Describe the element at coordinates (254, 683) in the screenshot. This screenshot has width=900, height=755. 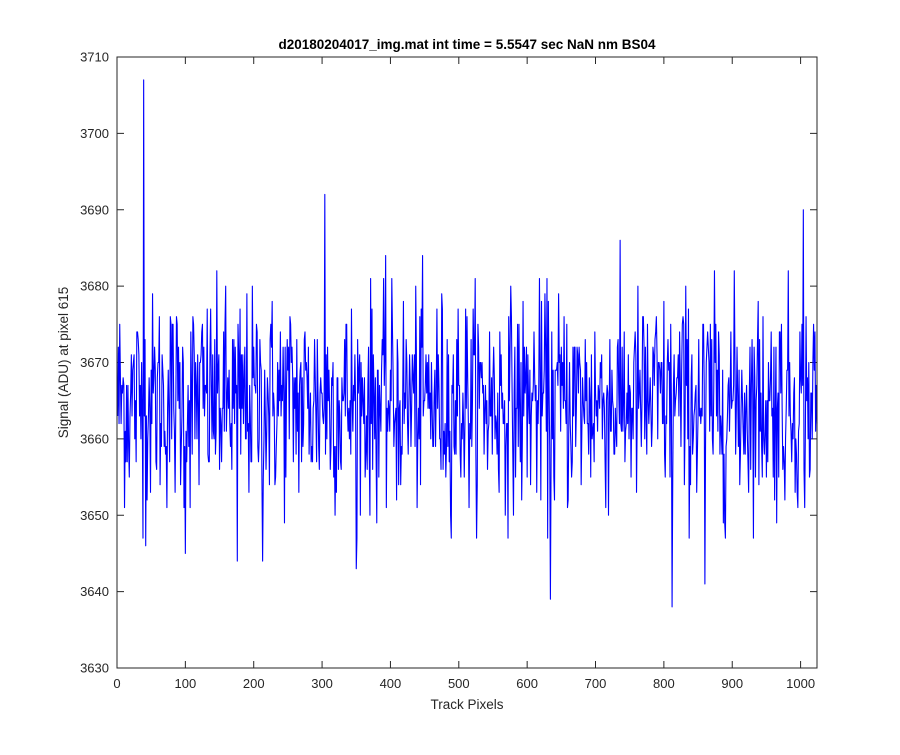
I see `x-tick-label: 200` at that location.